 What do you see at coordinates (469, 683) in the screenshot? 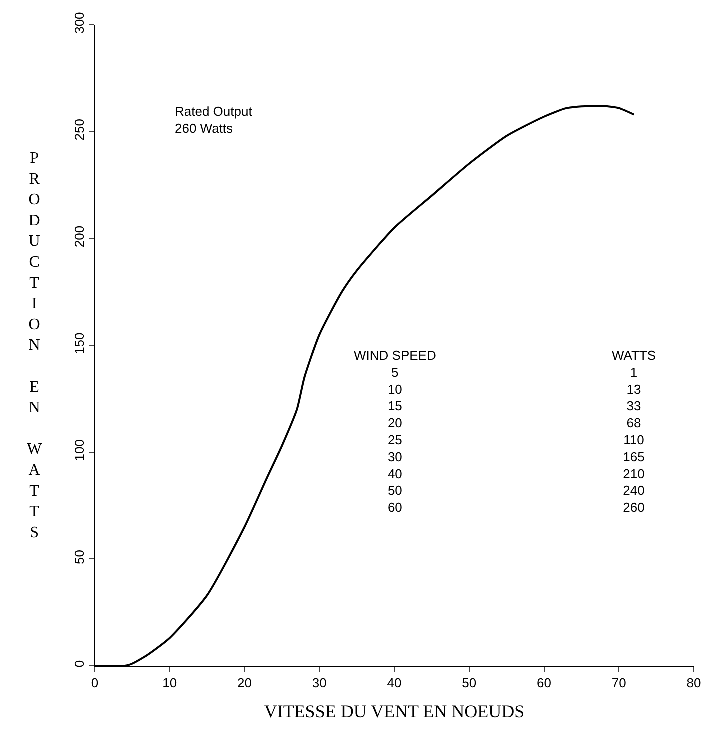
I see `x-tick-label: 50` at bounding box center [469, 683].